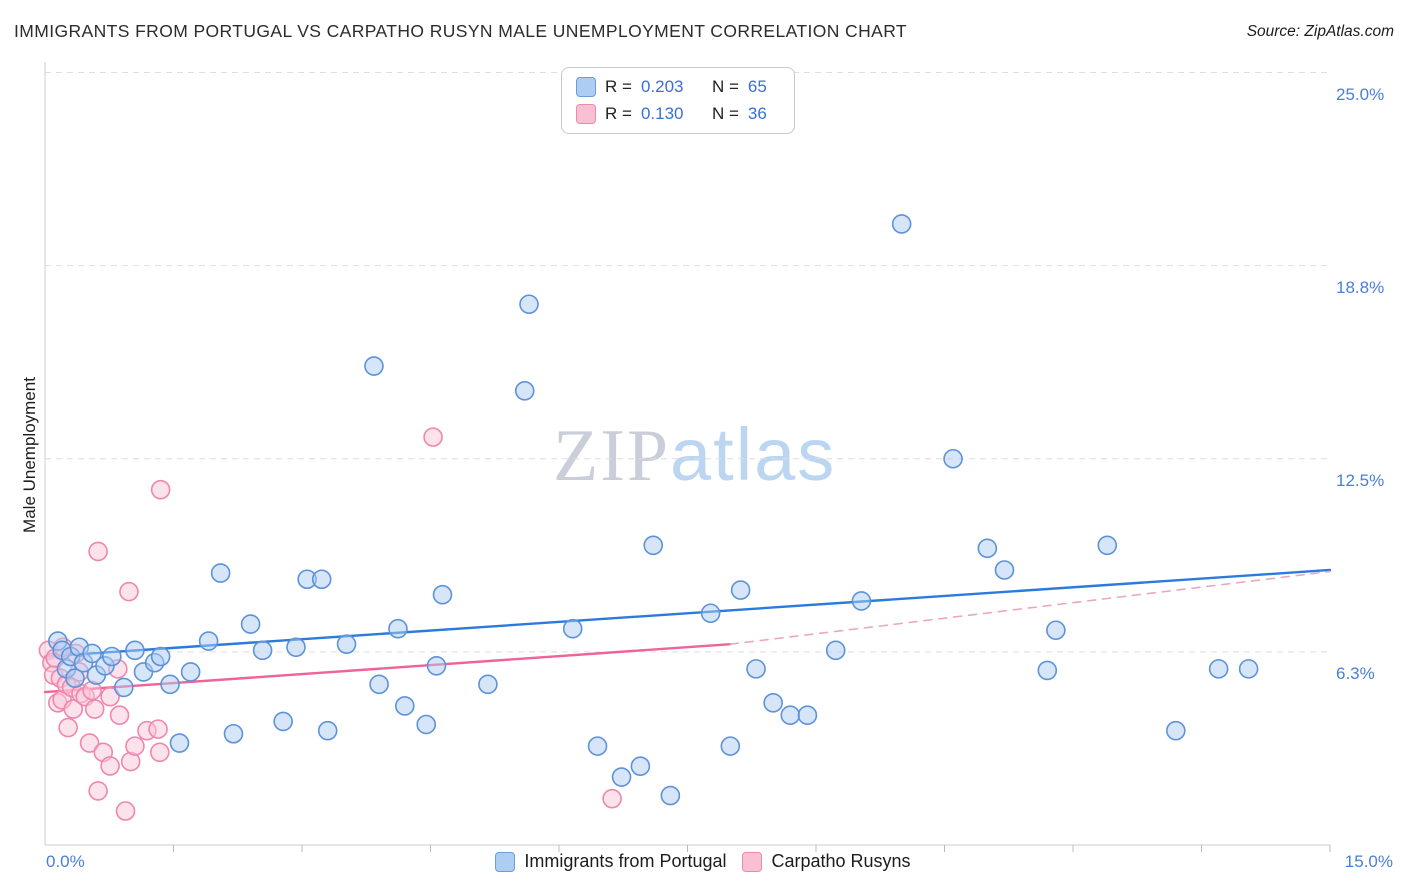 This screenshot has height=892, width=1406. I want to click on r-value: 0.130, so click(662, 113).